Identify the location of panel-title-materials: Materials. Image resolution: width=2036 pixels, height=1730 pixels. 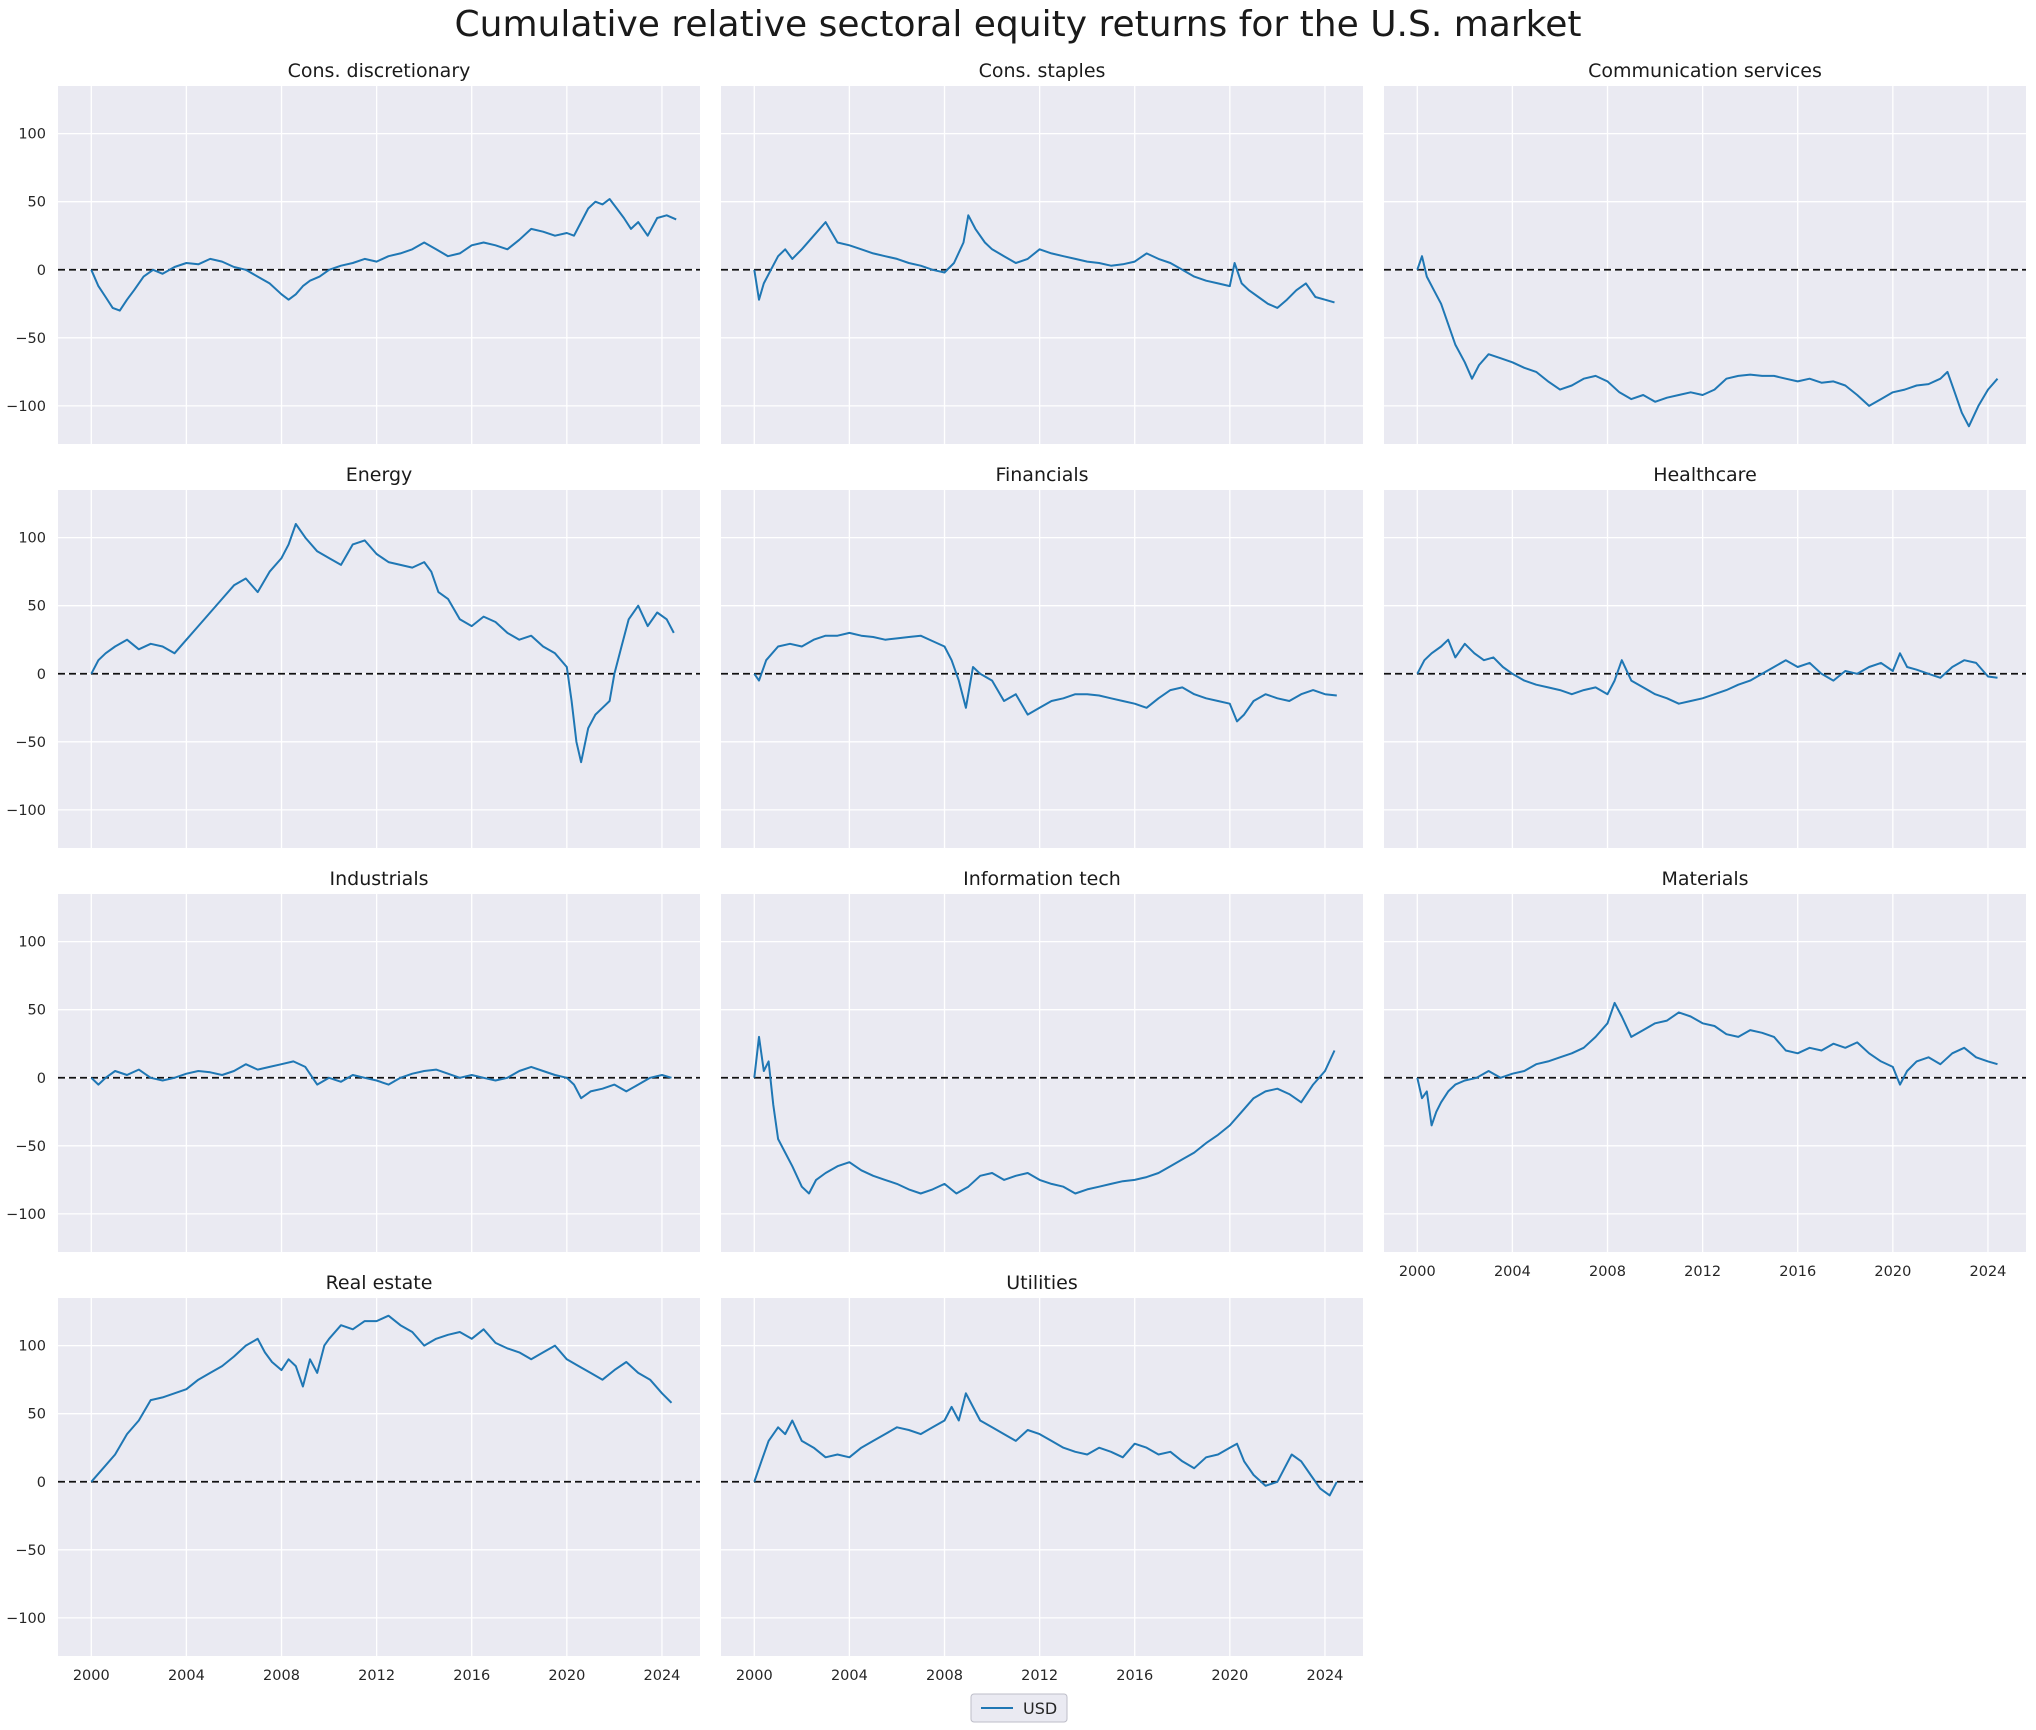
(1704, 879).